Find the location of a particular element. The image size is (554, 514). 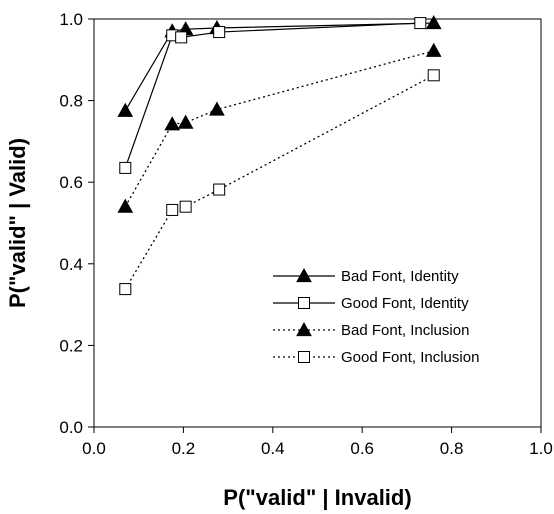

x-axis-title: P("valid" | Invalid) is located at coordinates (317, 497).